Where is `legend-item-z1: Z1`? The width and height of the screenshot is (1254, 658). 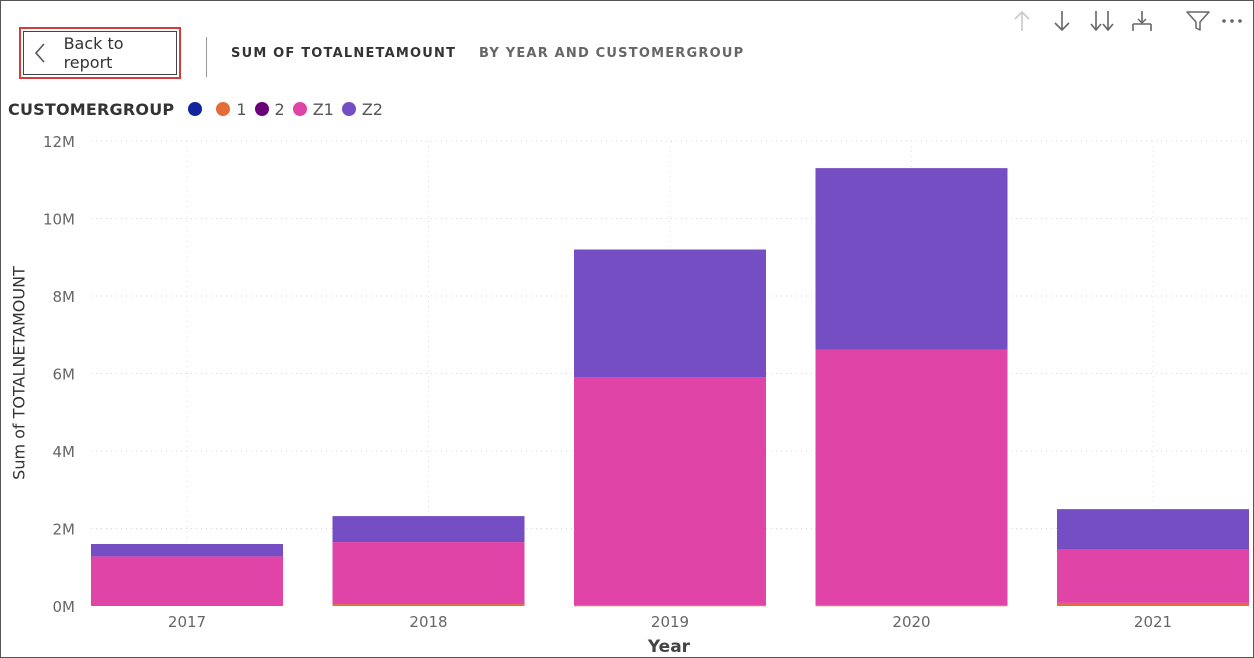
legend-item-z1: Z1 is located at coordinates (313, 109).